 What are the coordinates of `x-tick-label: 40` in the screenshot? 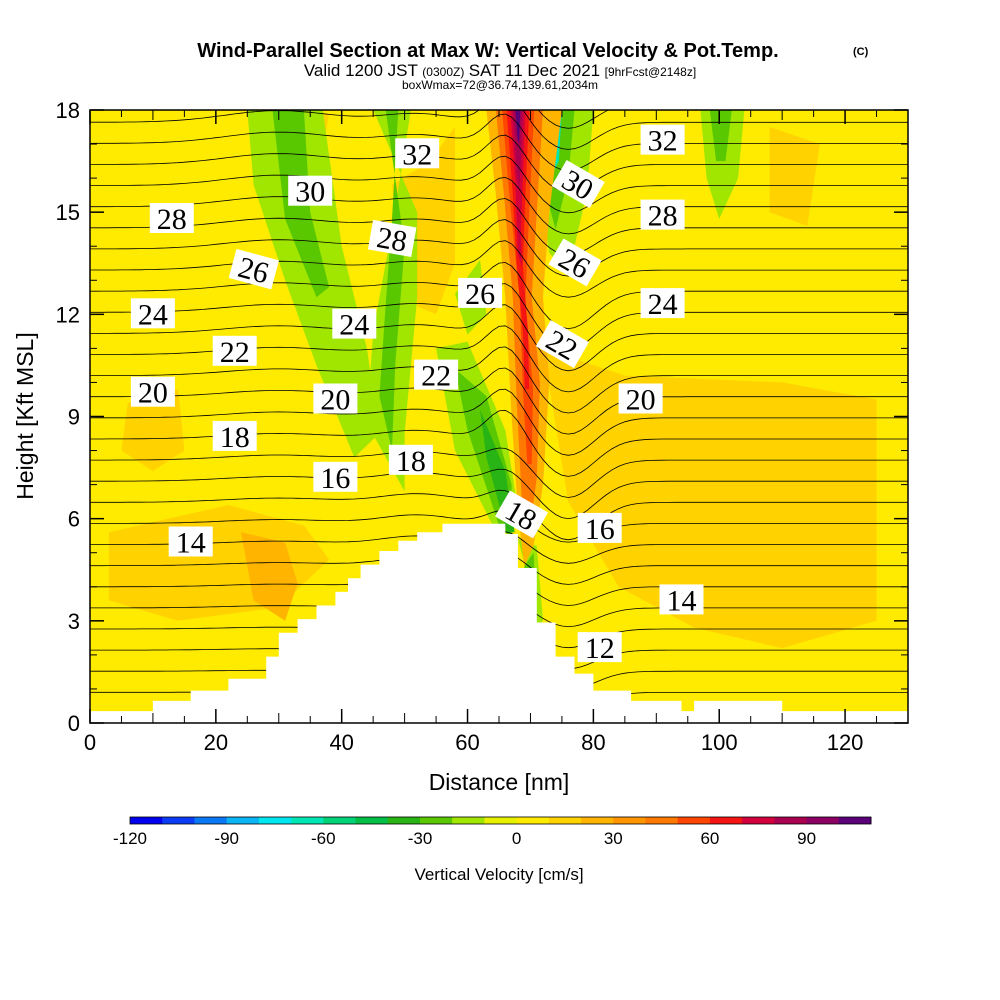 It's located at (341, 742).